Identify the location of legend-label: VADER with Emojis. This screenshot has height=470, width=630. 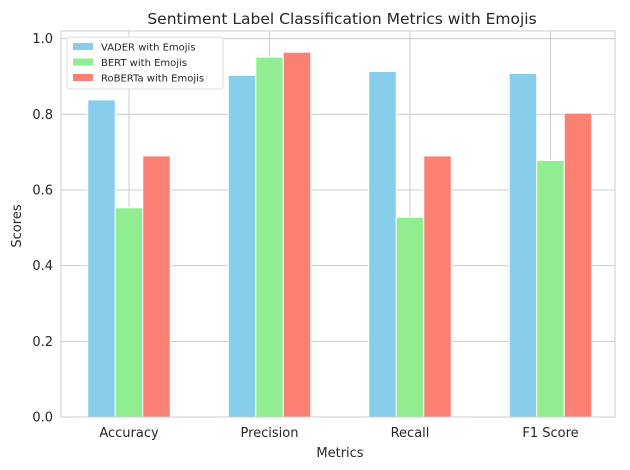
(148, 48).